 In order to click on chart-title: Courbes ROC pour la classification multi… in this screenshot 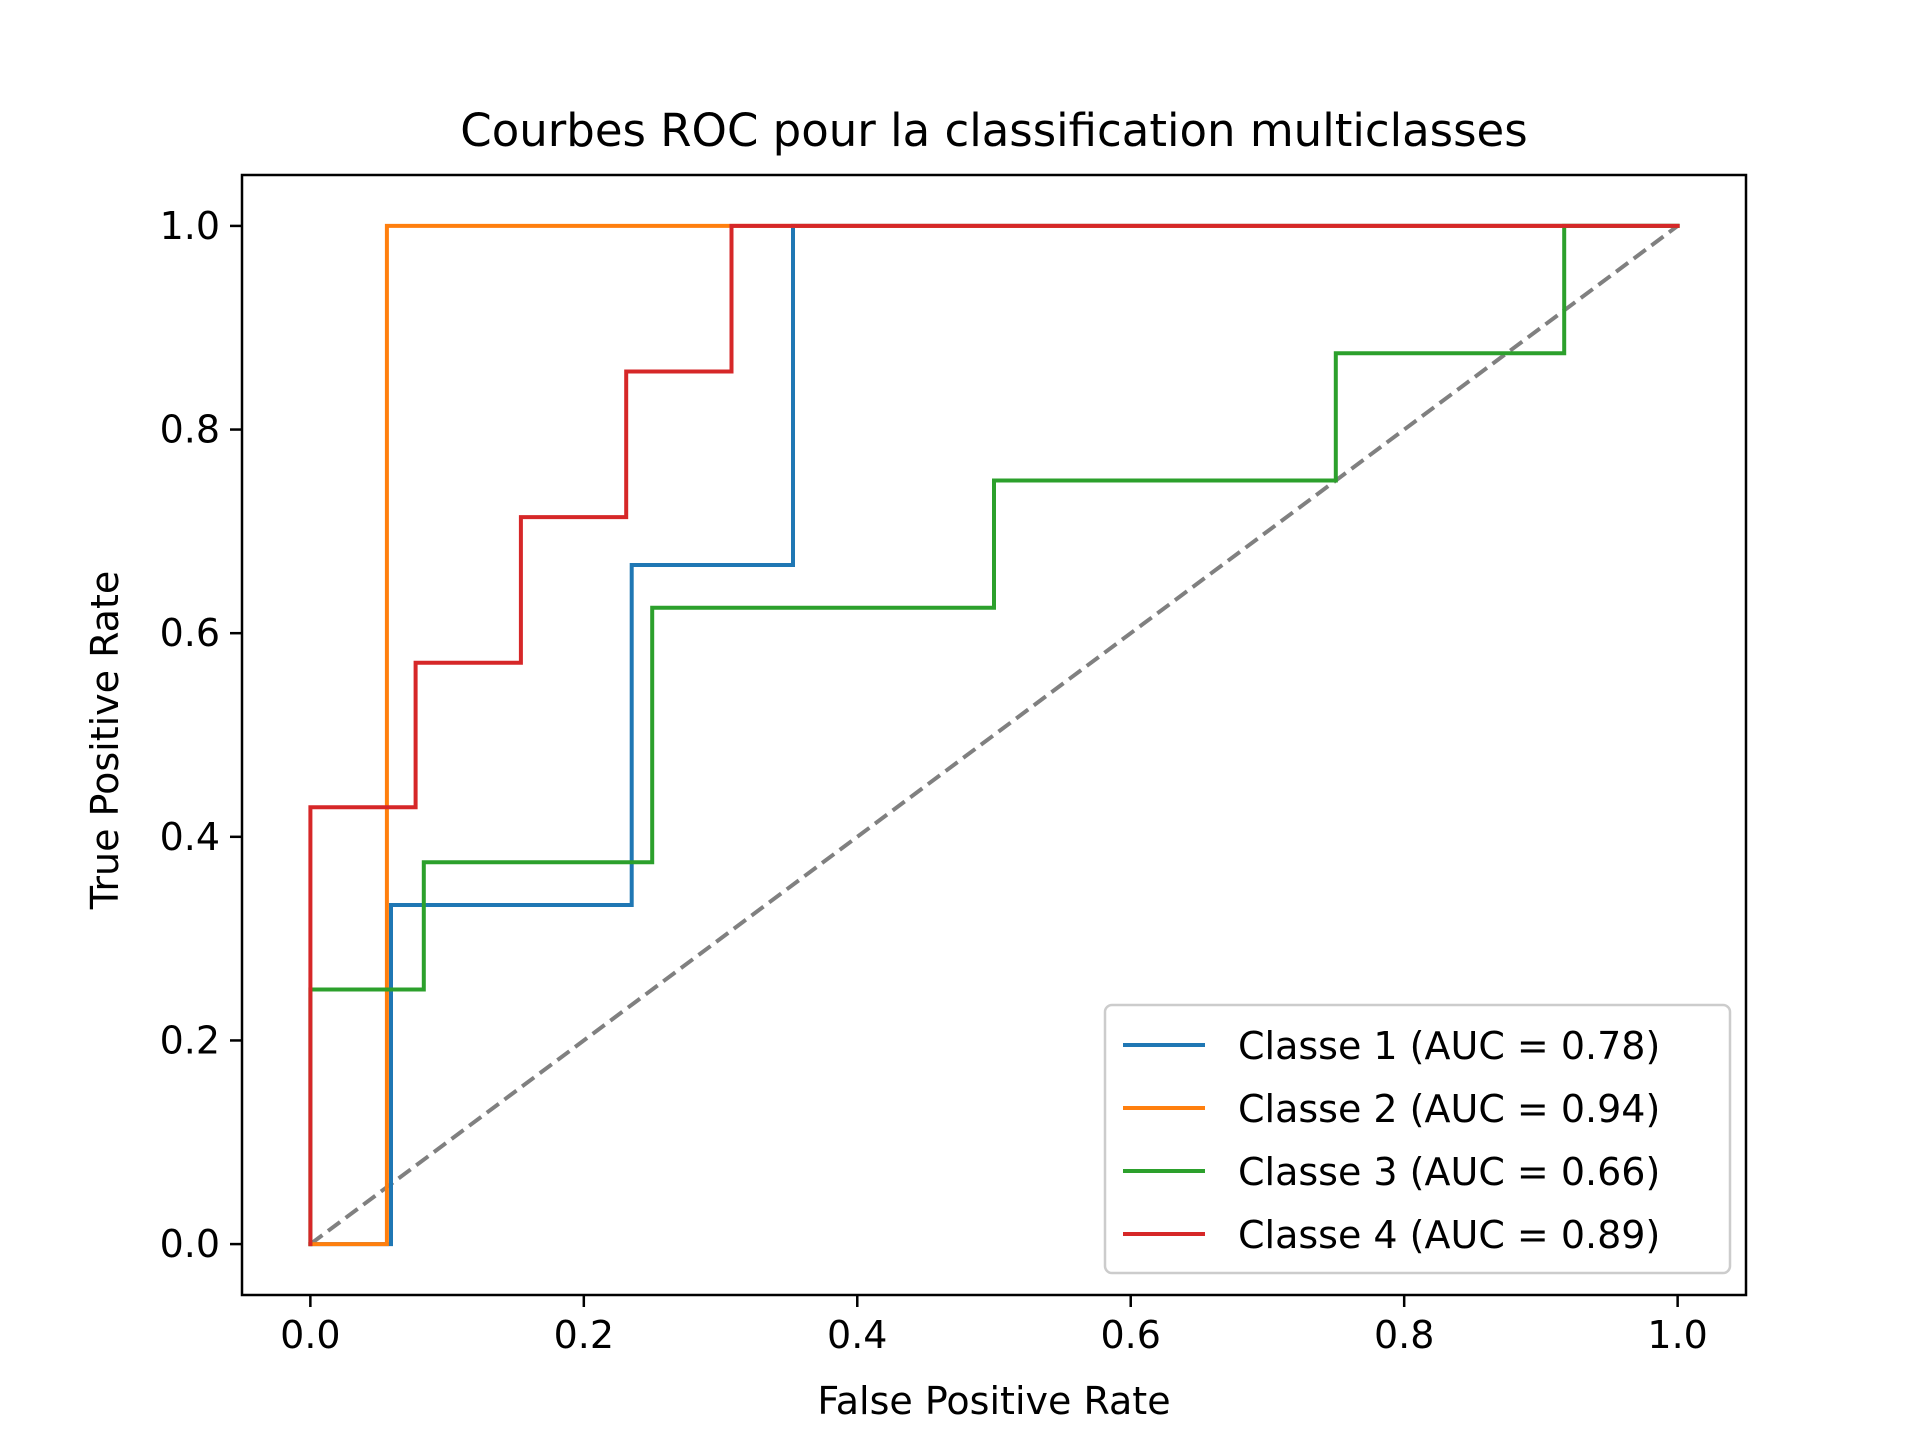, I will do `click(993, 130)`.